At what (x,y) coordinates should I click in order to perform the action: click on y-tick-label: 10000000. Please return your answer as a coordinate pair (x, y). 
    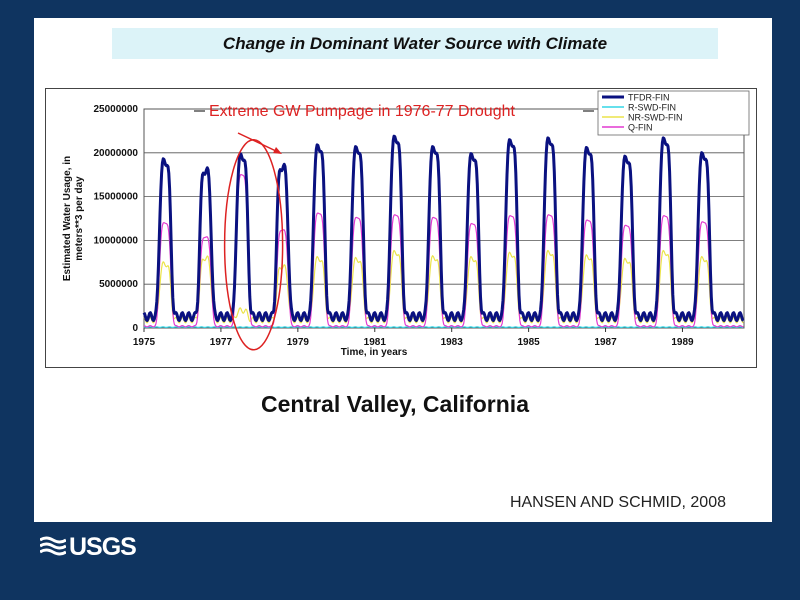
    Looking at the image, I should click on (116, 240).